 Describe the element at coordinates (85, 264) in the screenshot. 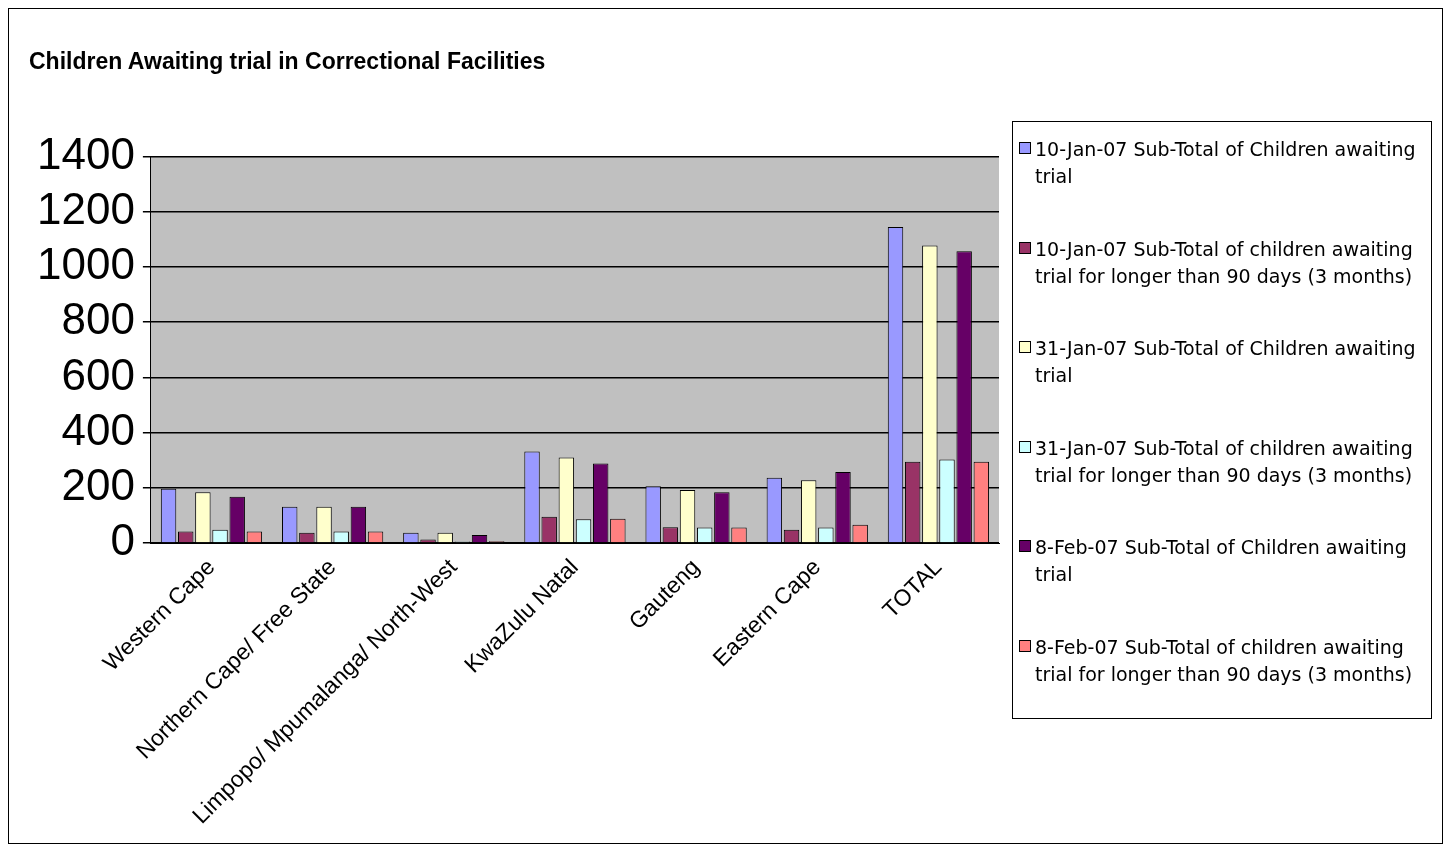

I see `y-tick-label: 1000` at that location.